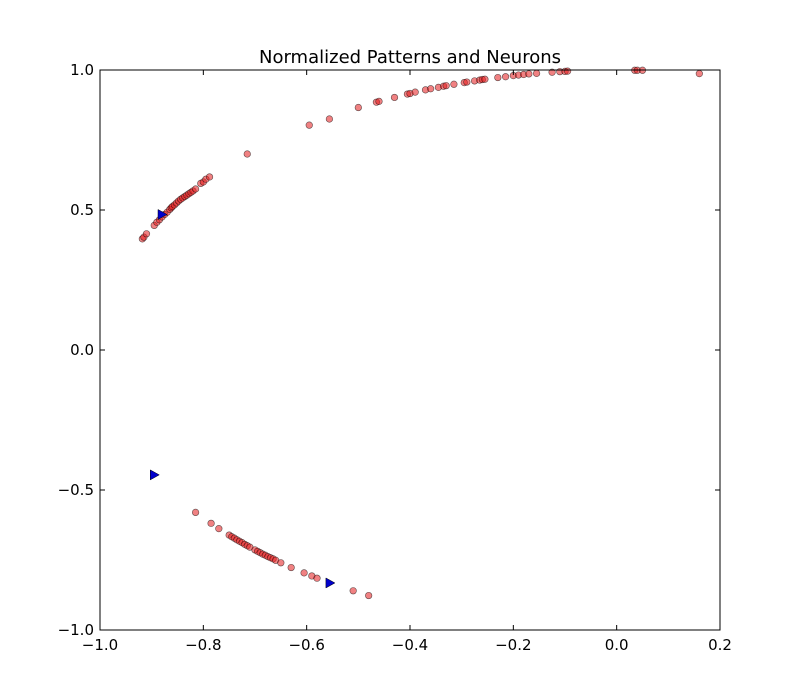 The height and width of the screenshot is (700, 800). Describe the element at coordinates (306, 645) in the screenshot. I see `x-tick-label: −0.6` at that location.